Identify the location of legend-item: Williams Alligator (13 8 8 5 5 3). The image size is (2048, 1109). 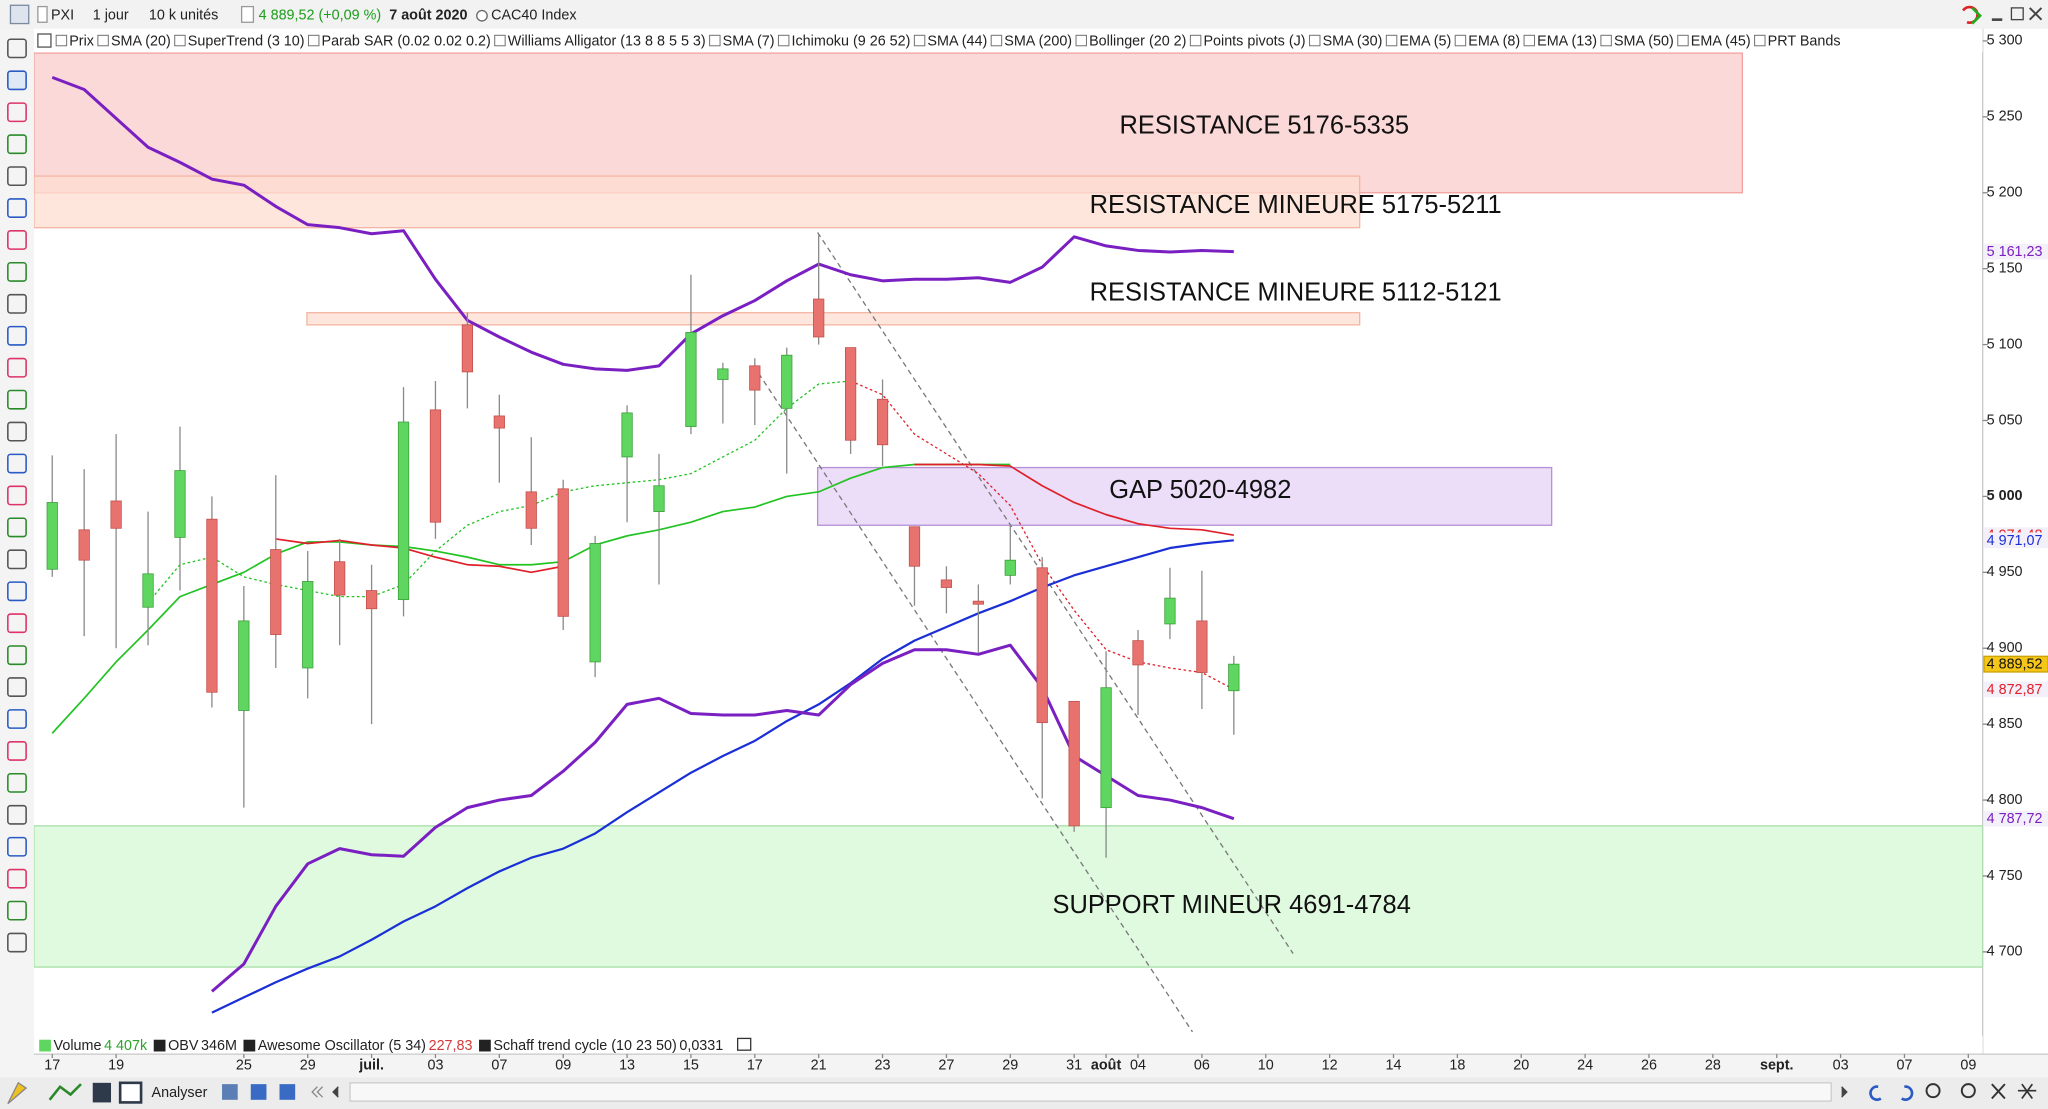
(607, 42).